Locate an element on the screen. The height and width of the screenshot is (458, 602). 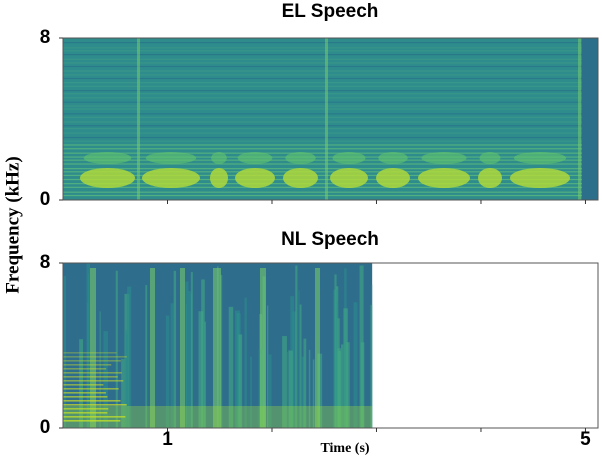
x-axis-label: Time (s) is located at coordinates (344, 448).